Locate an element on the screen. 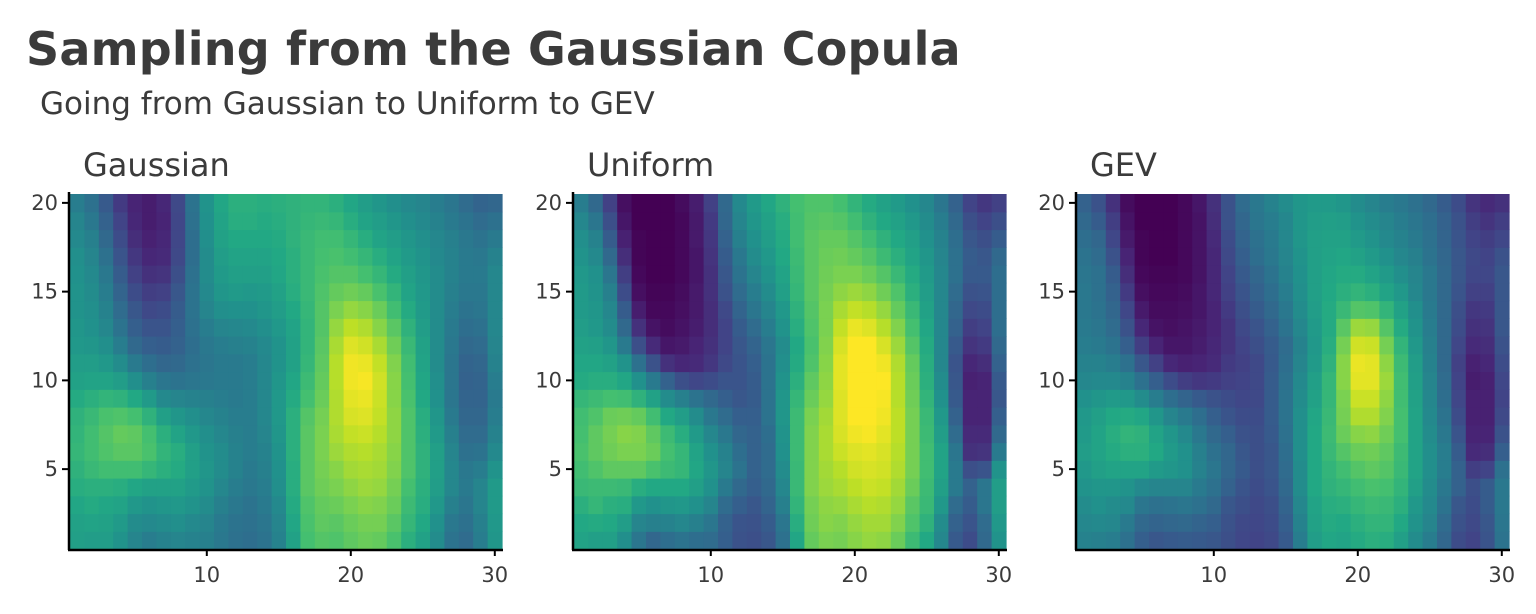  x-tick-label: 10 is located at coordinates (206, 575).